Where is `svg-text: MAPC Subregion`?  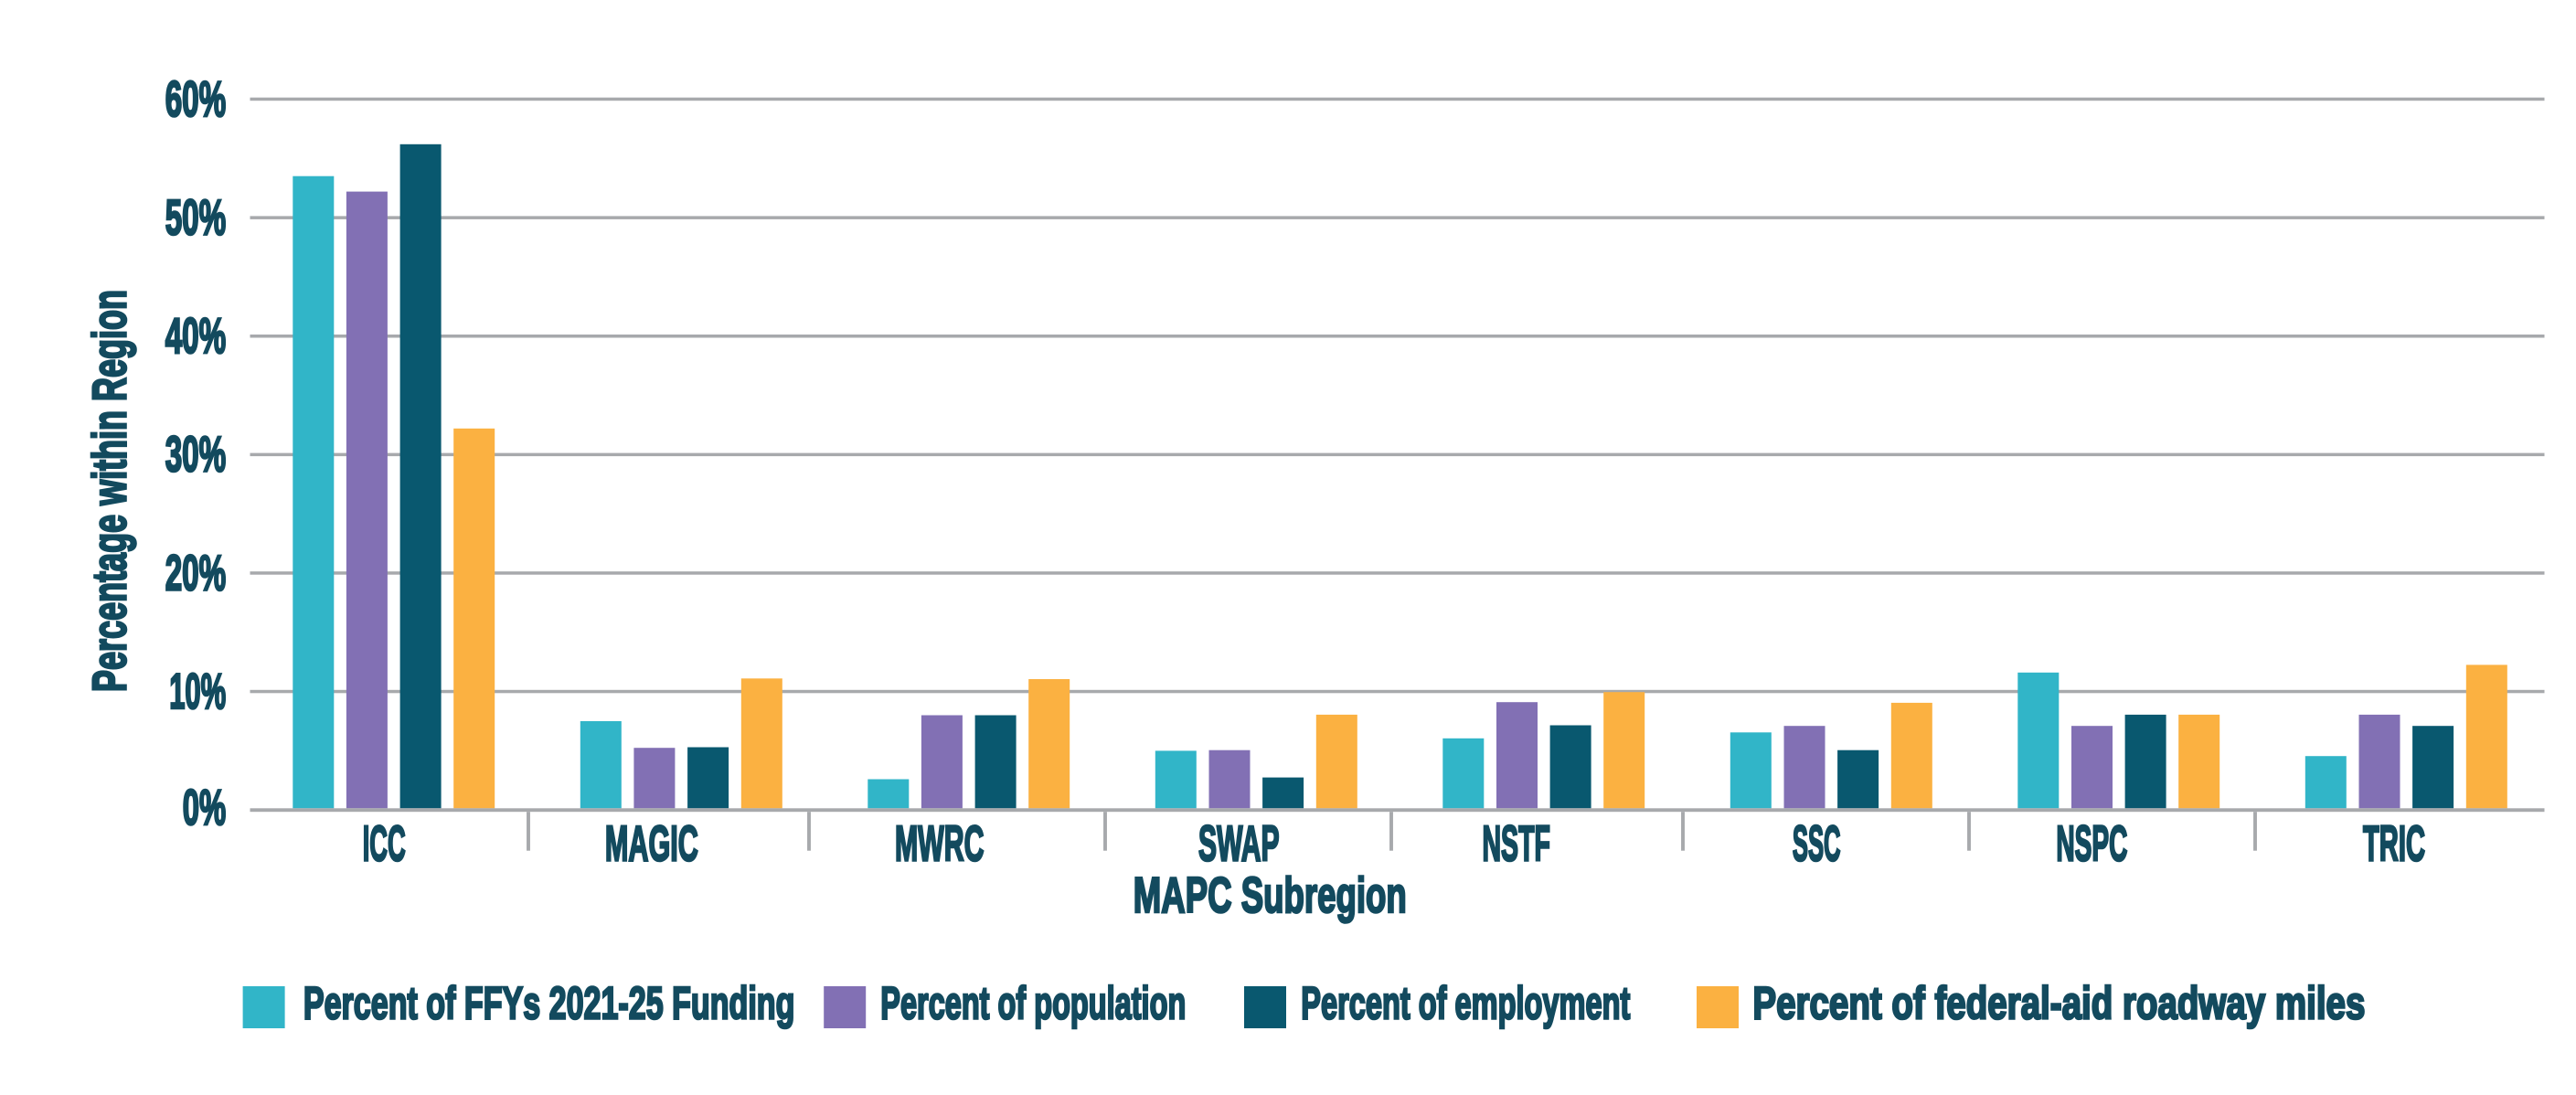 svg-text: MAPC Subregion is located at coordinates (1271, 895).